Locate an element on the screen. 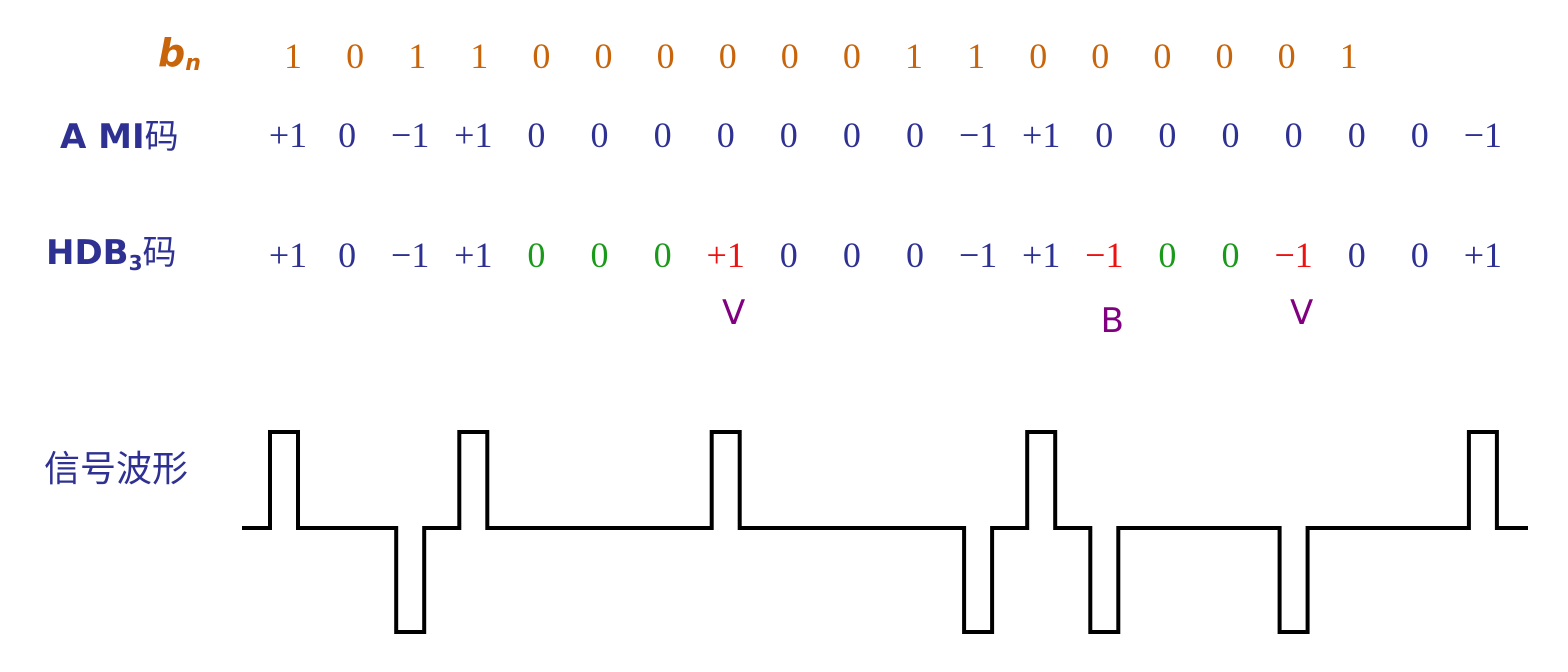  hdb3-label-suffix: 码 is located at coordinates (159, 253).